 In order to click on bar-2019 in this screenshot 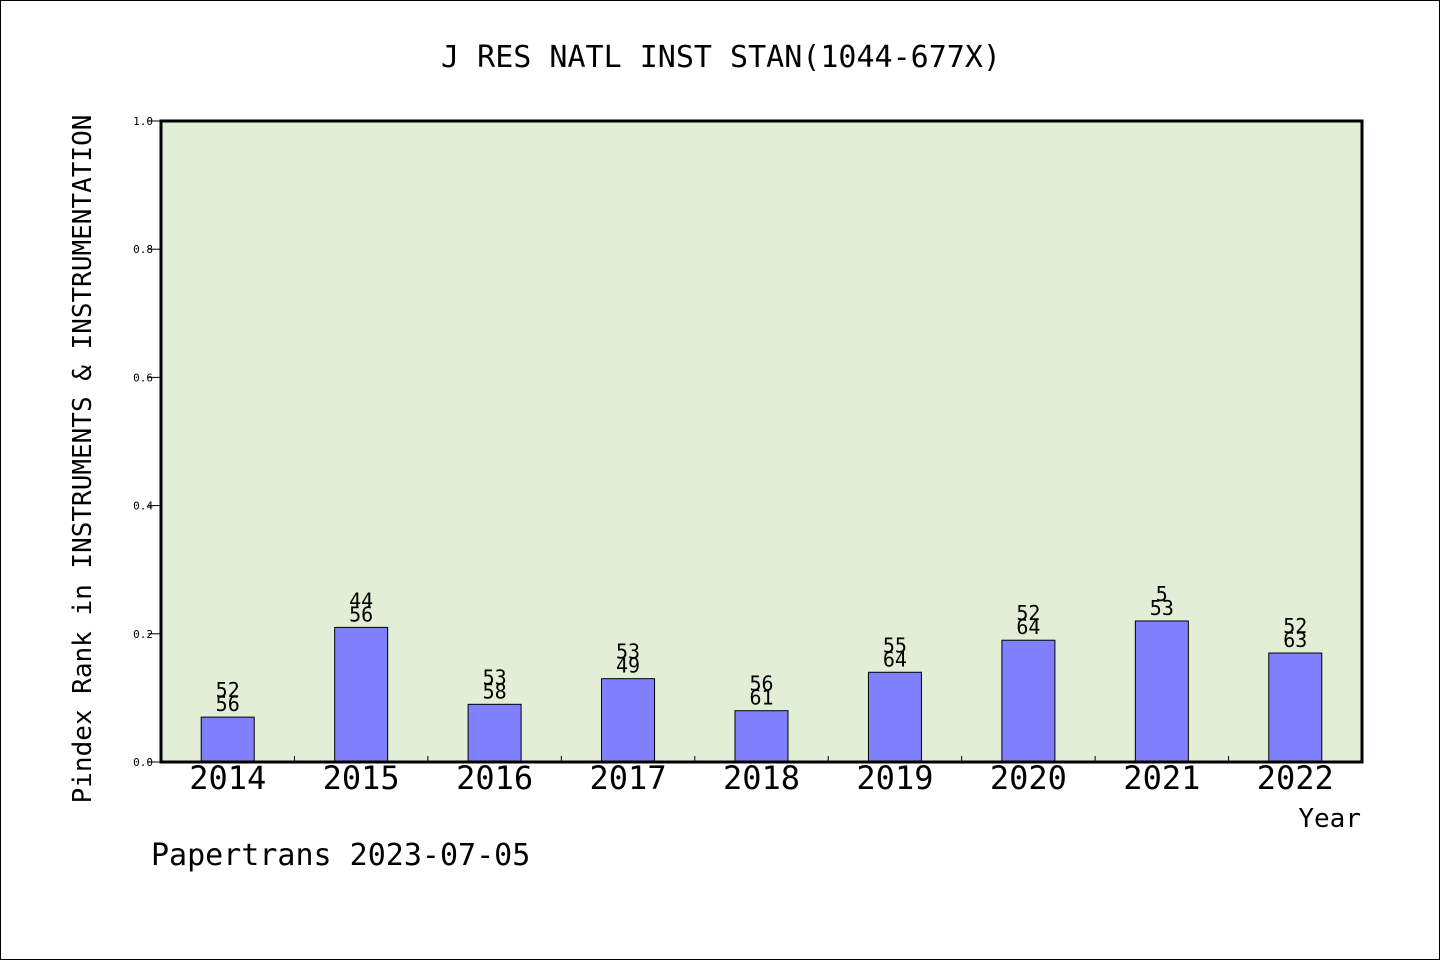, I will do `click(894, 717)`.